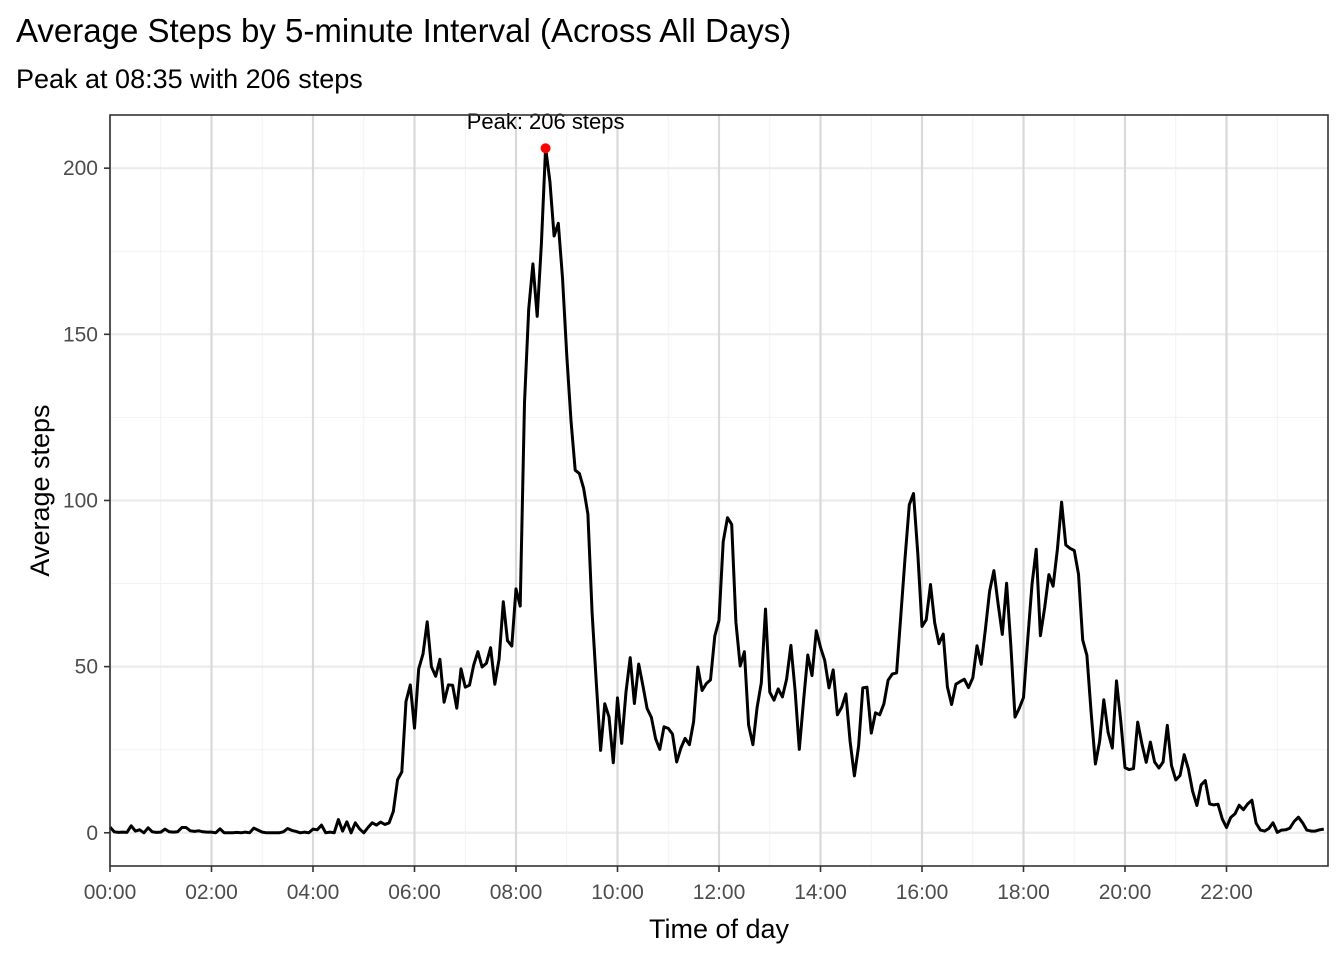  Describe the element at coordinates (1226, 892) in the screenshot. I see `x-tick-label: 22:00` at that location.